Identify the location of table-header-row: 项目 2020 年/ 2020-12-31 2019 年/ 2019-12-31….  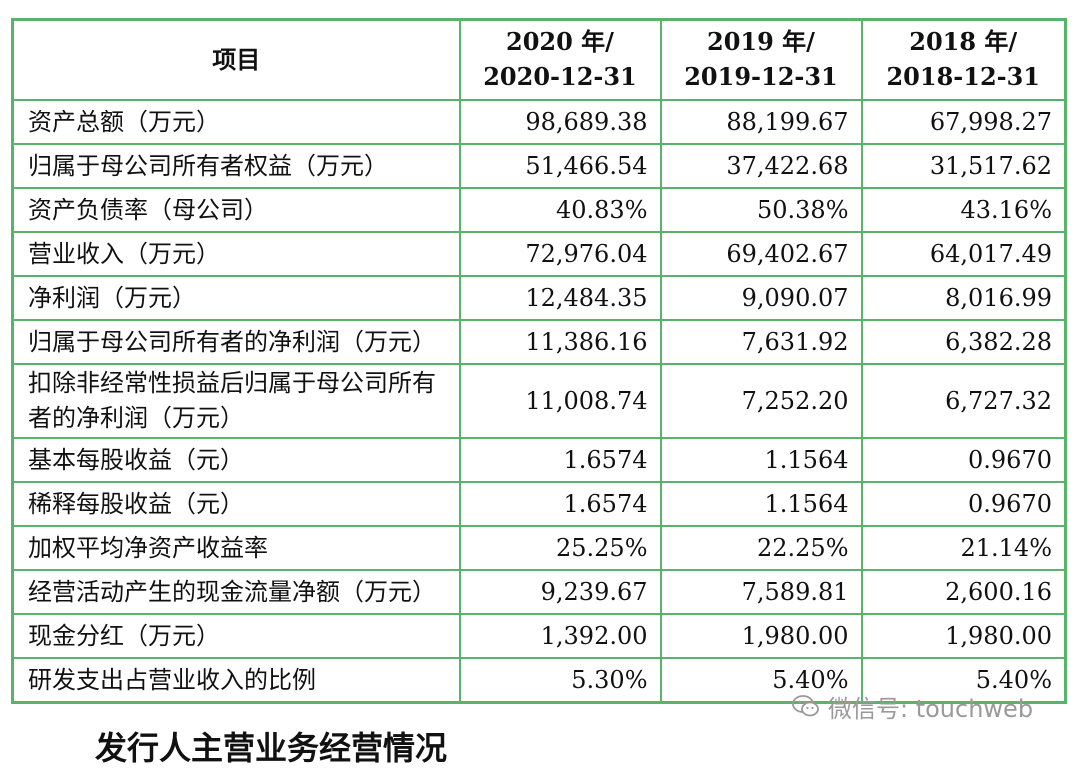
(539, 59).